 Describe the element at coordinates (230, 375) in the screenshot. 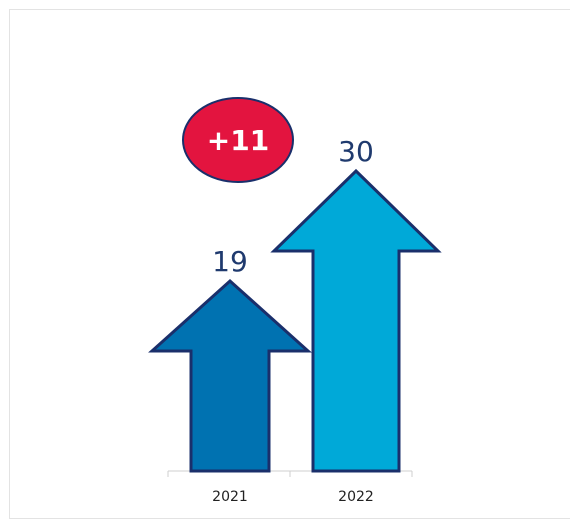

I see `arrow-bar-2021` at that location.